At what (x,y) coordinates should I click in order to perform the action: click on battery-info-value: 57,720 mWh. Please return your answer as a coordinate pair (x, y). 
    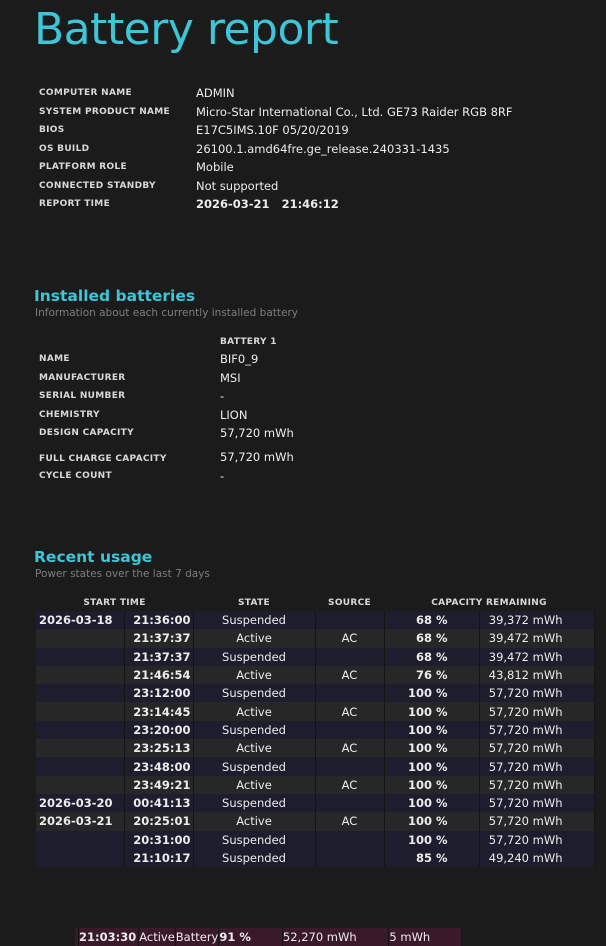
    Looking at the image, I should click on (257, 456).